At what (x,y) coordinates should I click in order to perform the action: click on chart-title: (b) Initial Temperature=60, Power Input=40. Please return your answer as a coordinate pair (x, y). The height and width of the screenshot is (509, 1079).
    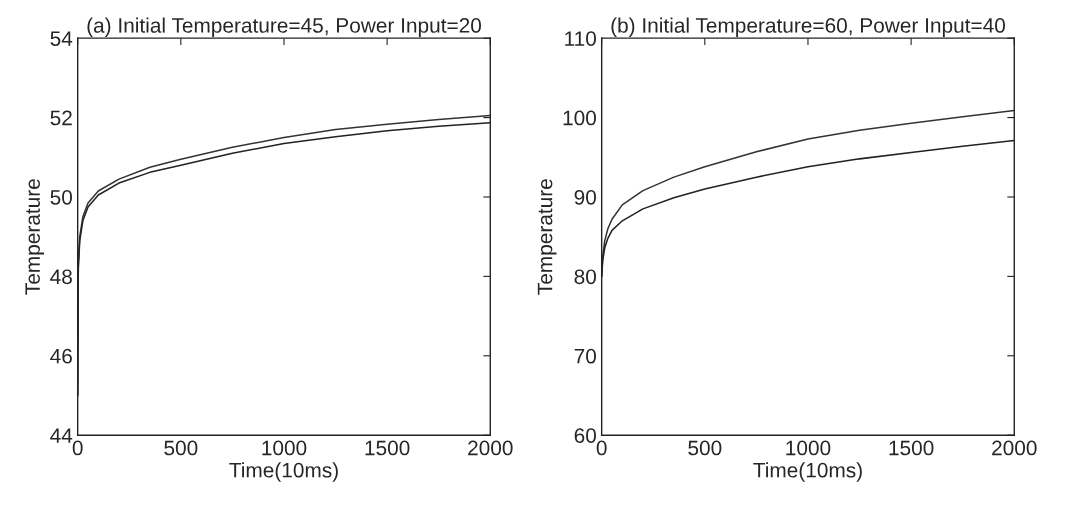
    Looking at the image, I should click on (808, 27).